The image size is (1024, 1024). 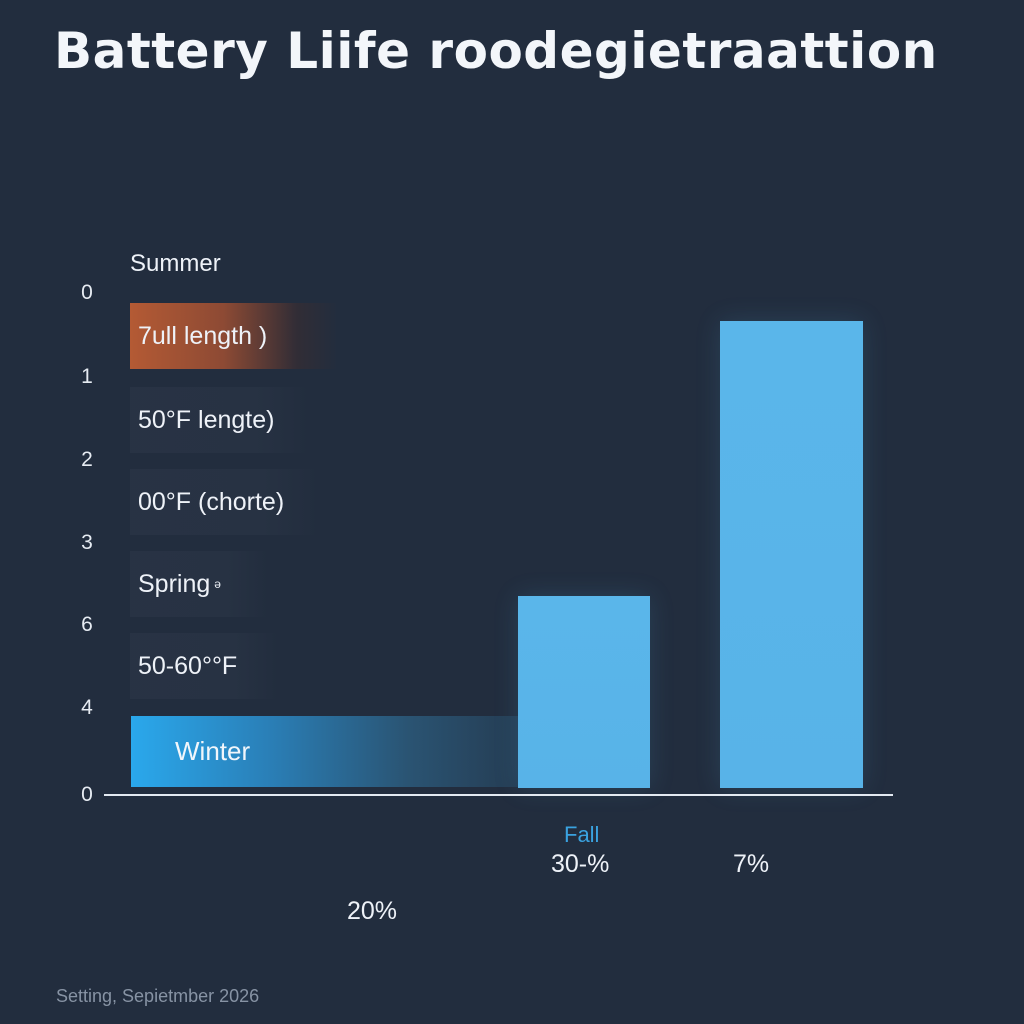 I want to click on y-tick-label: 2, so click(x=87, y=459).